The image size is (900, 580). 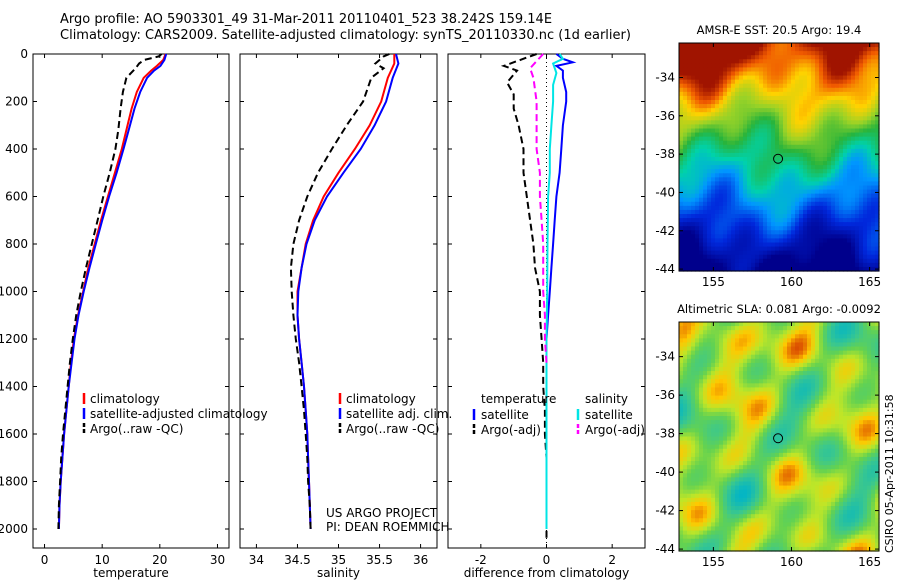 What do you see at coordinates (665, 269) in the screenshot?
I see `y-tick-label: -44` at bounding box center [665, 269].